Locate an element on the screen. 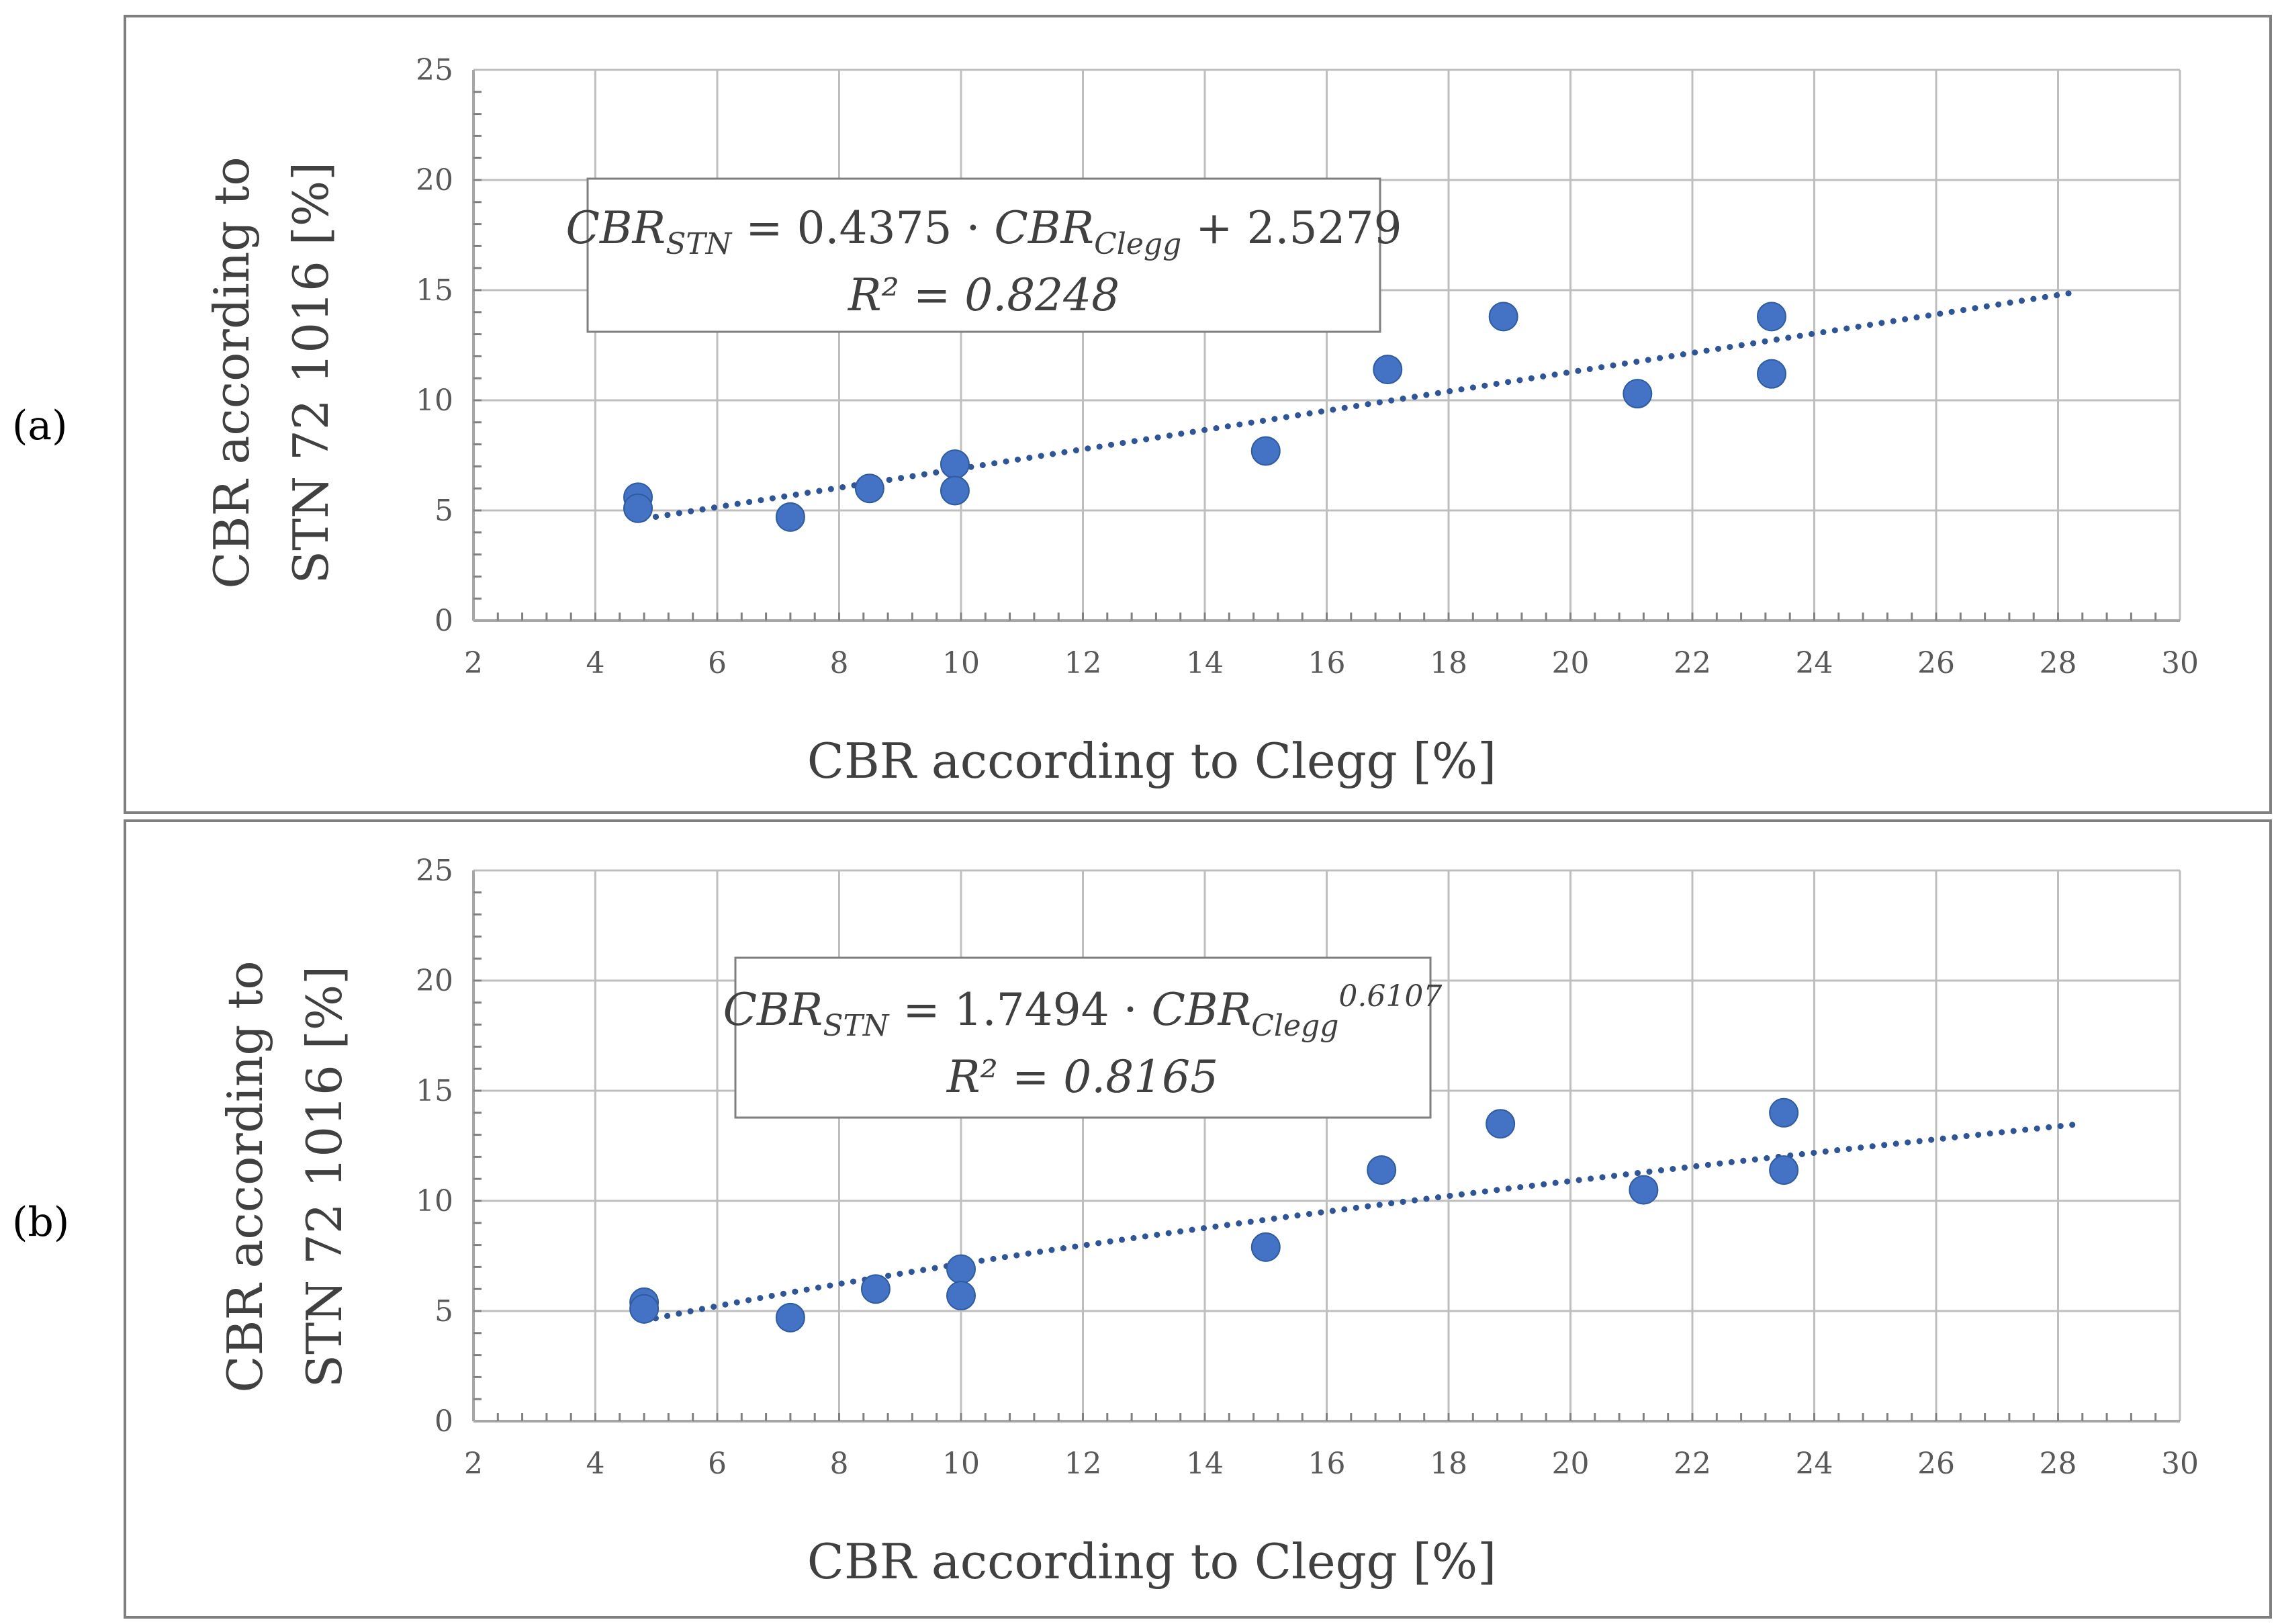  panel-b-trendline is located at coordinates (1360, 1222).